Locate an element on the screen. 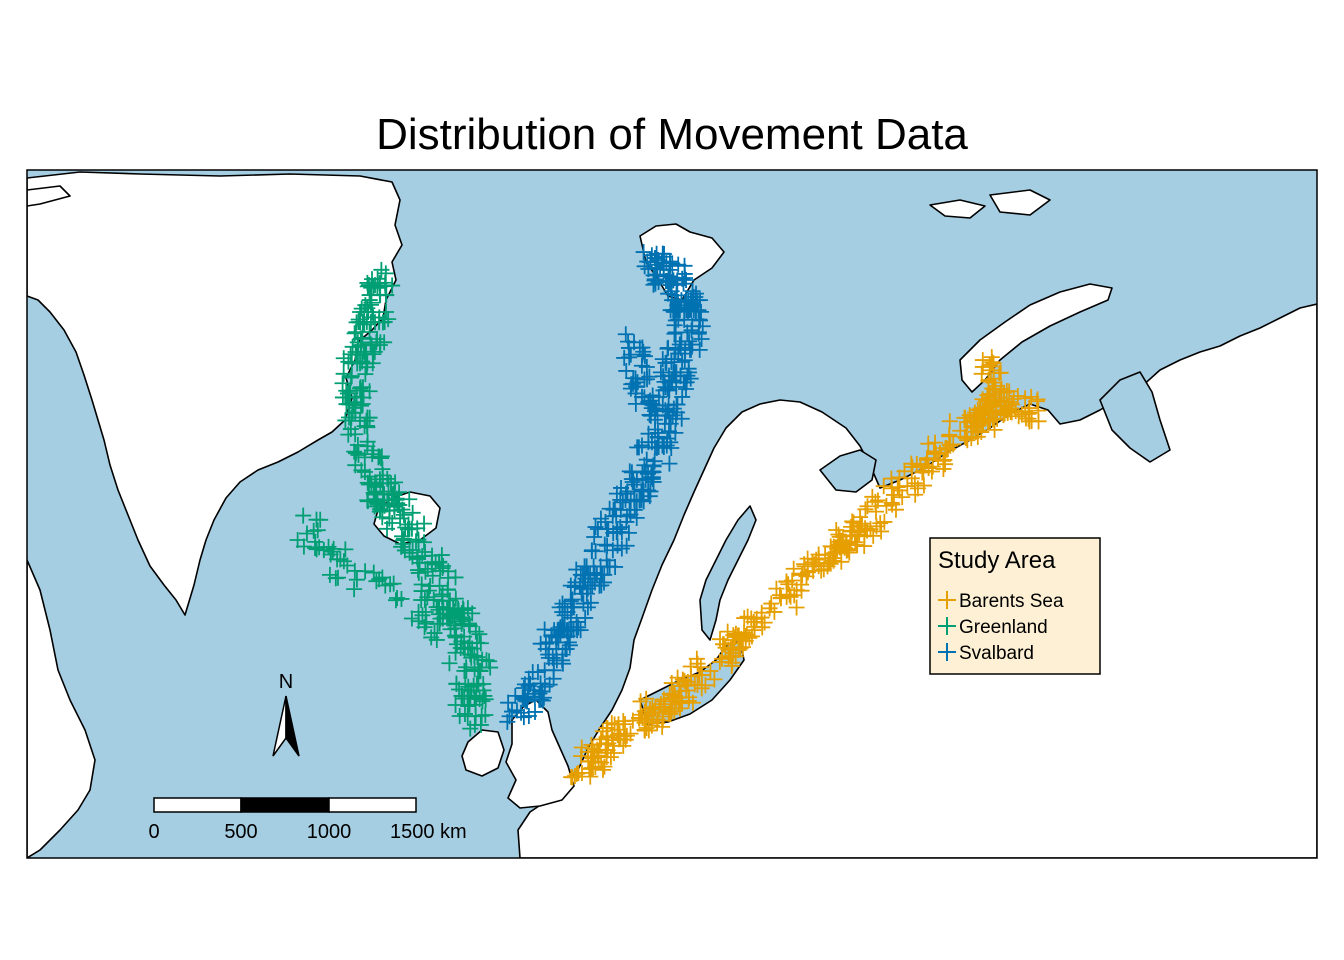 The width and height of the screenshot is (1344, 960). scale-tick-1000: 1000 is located at coordinates (329, 832).